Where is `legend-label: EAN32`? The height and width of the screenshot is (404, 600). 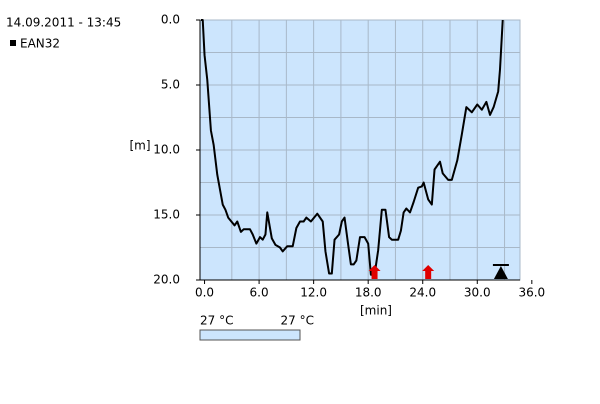 legend-label: EAN32 is located at coordinates (40, 44).